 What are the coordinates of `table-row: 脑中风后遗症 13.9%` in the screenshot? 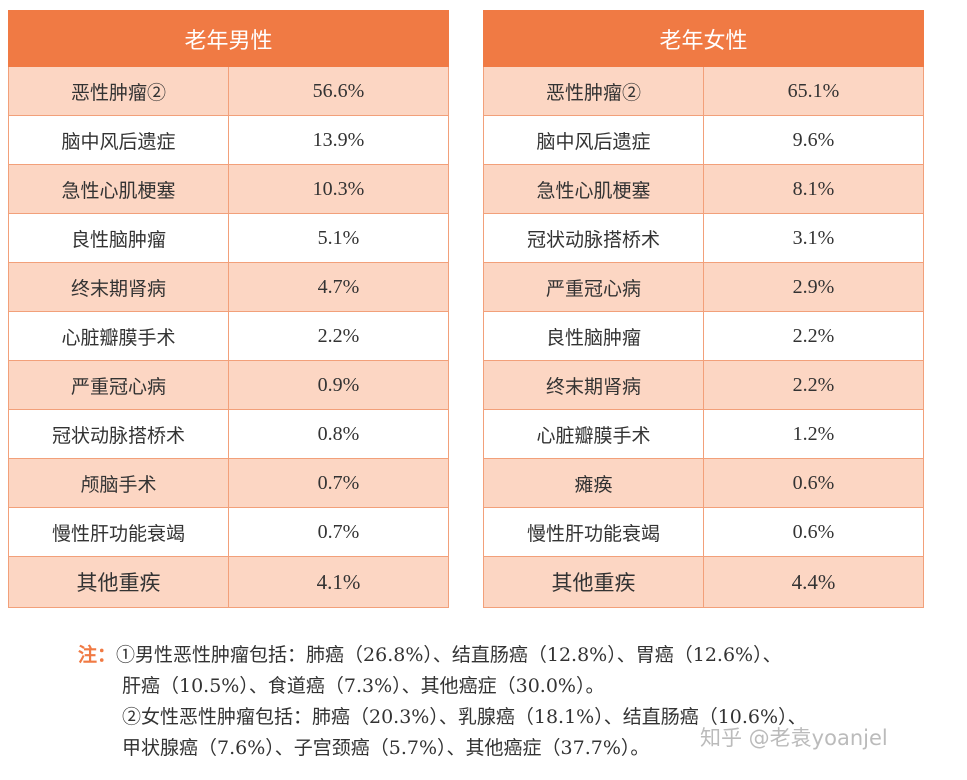 It's located at (228, 140).